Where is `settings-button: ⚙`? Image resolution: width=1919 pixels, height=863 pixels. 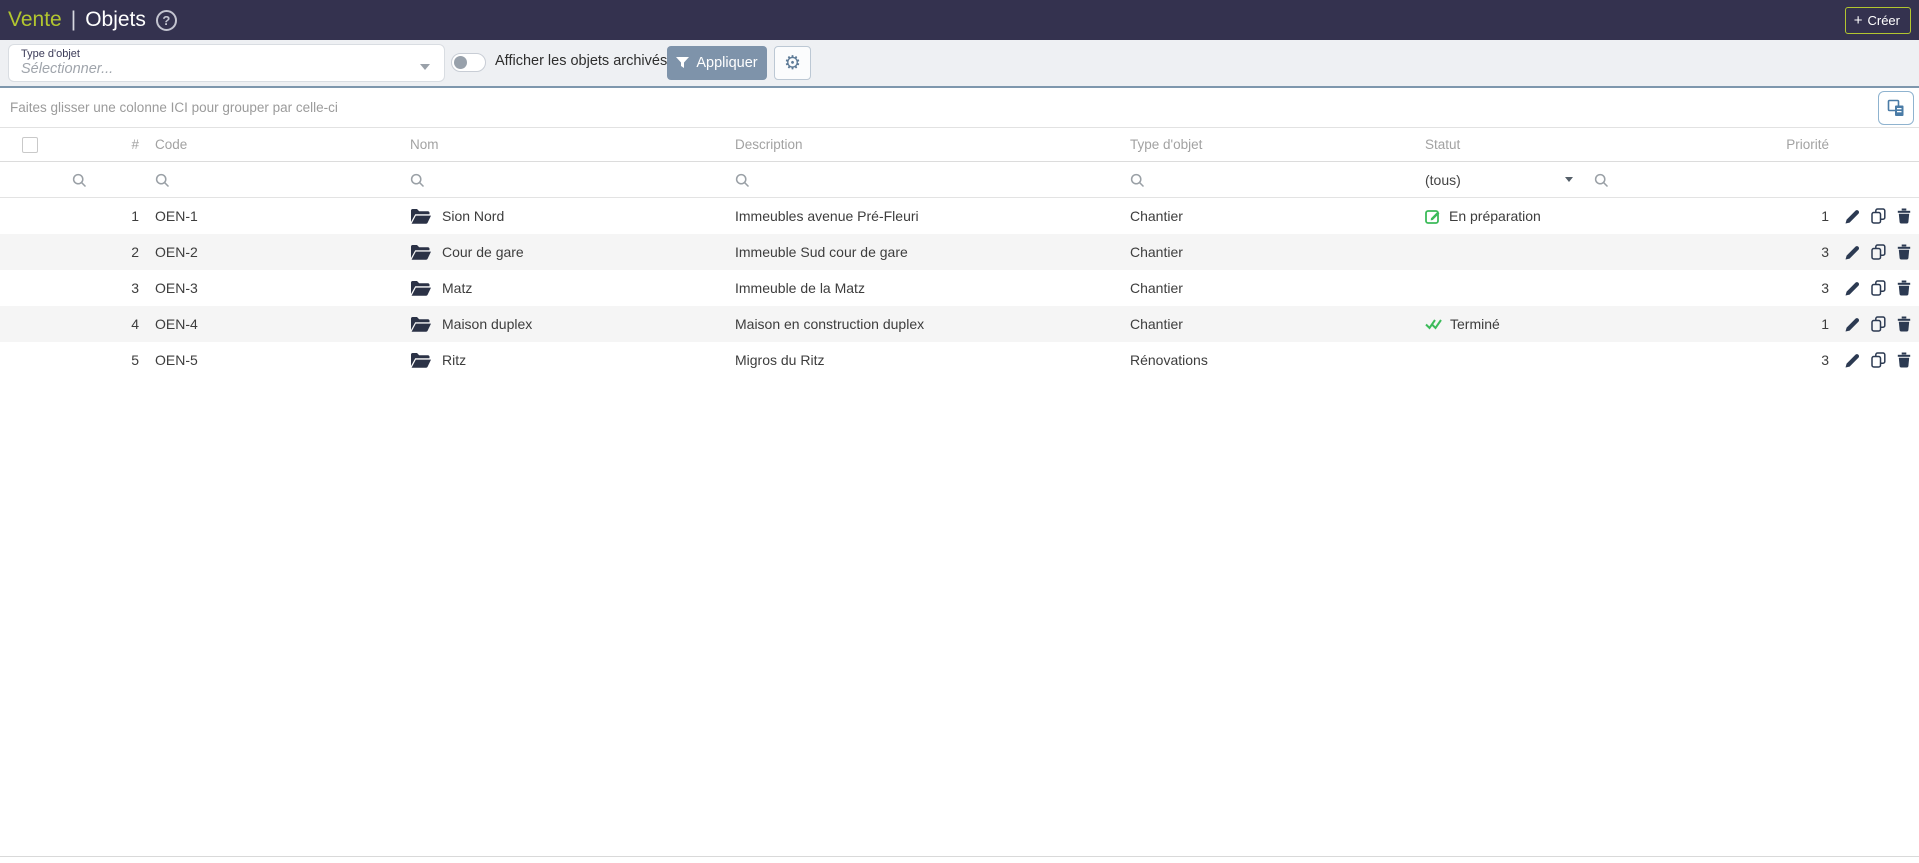 settings-button: ⚙ is located at coordinates (792, 63).